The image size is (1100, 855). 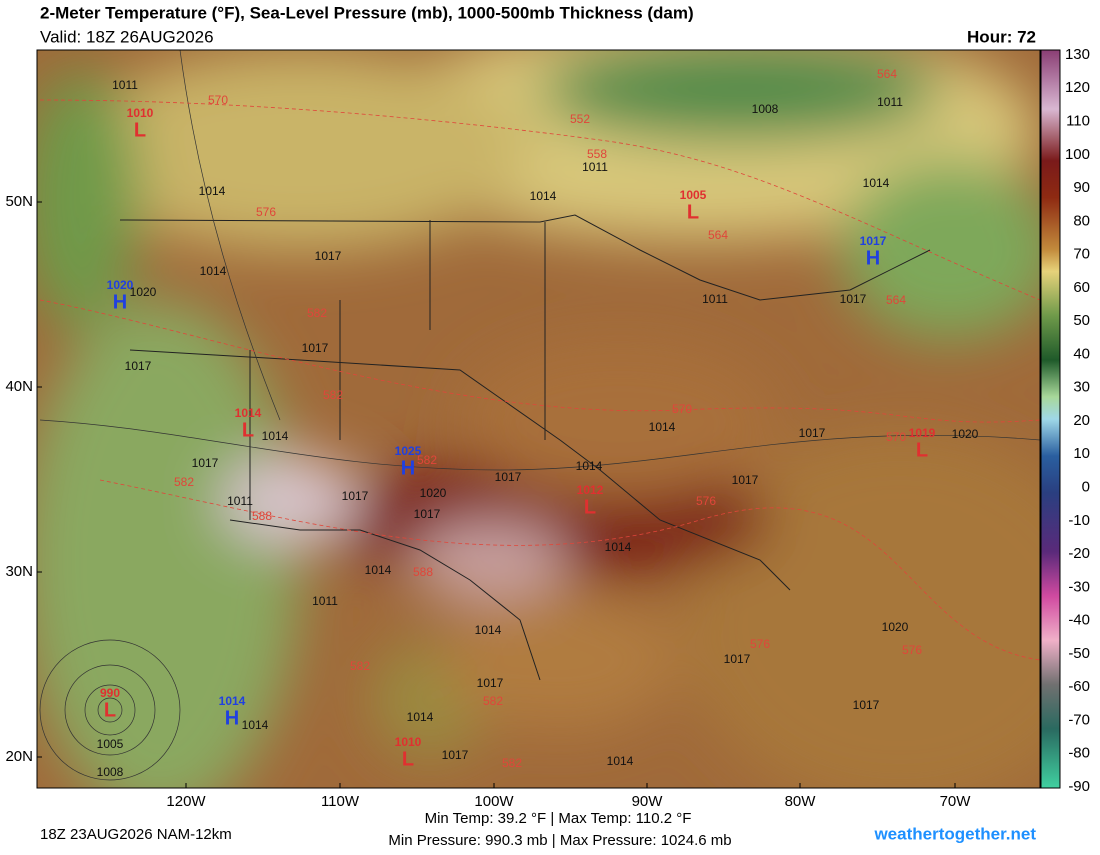 What do you see at coordinates (1050, 419) in the screenshot?
I see `colorbar` at bounding box center [1050, 419].